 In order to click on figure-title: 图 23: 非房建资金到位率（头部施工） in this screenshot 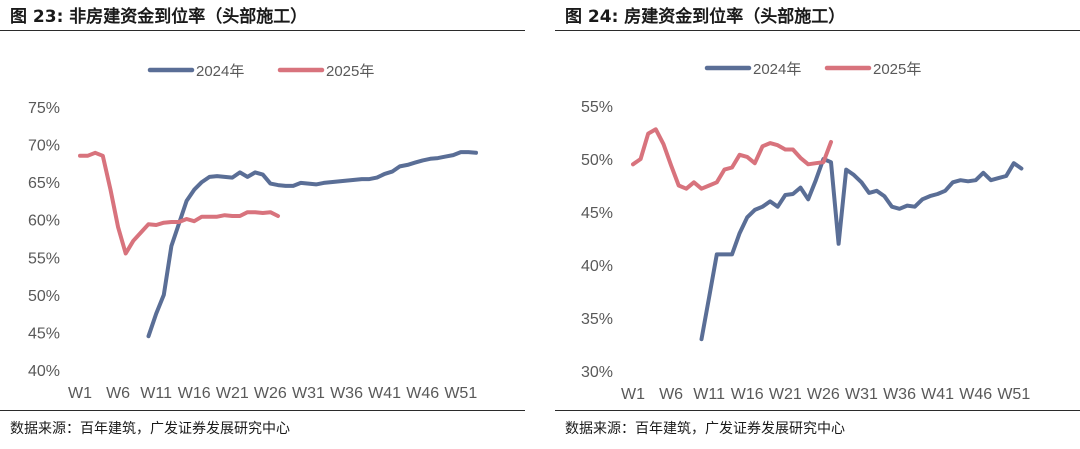, I will do `click(159, 17)`.